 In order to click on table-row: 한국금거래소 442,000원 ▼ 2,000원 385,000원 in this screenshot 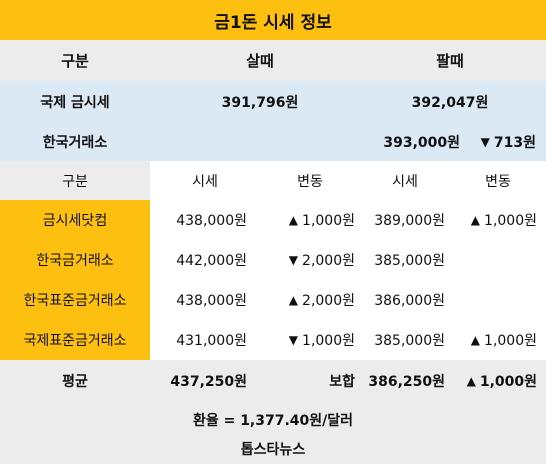, I will do `click(273, 260)`.